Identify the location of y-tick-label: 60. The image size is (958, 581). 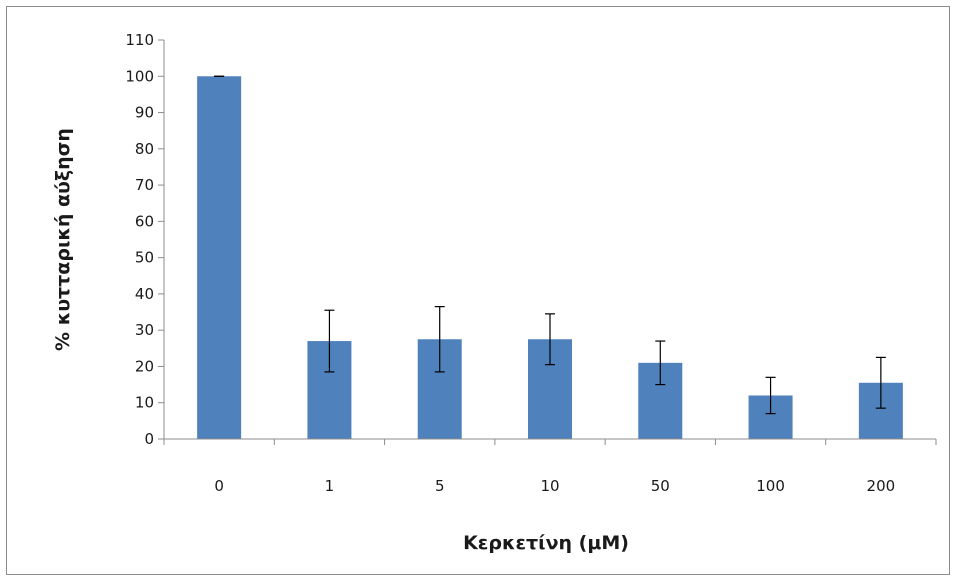
(144, 221).